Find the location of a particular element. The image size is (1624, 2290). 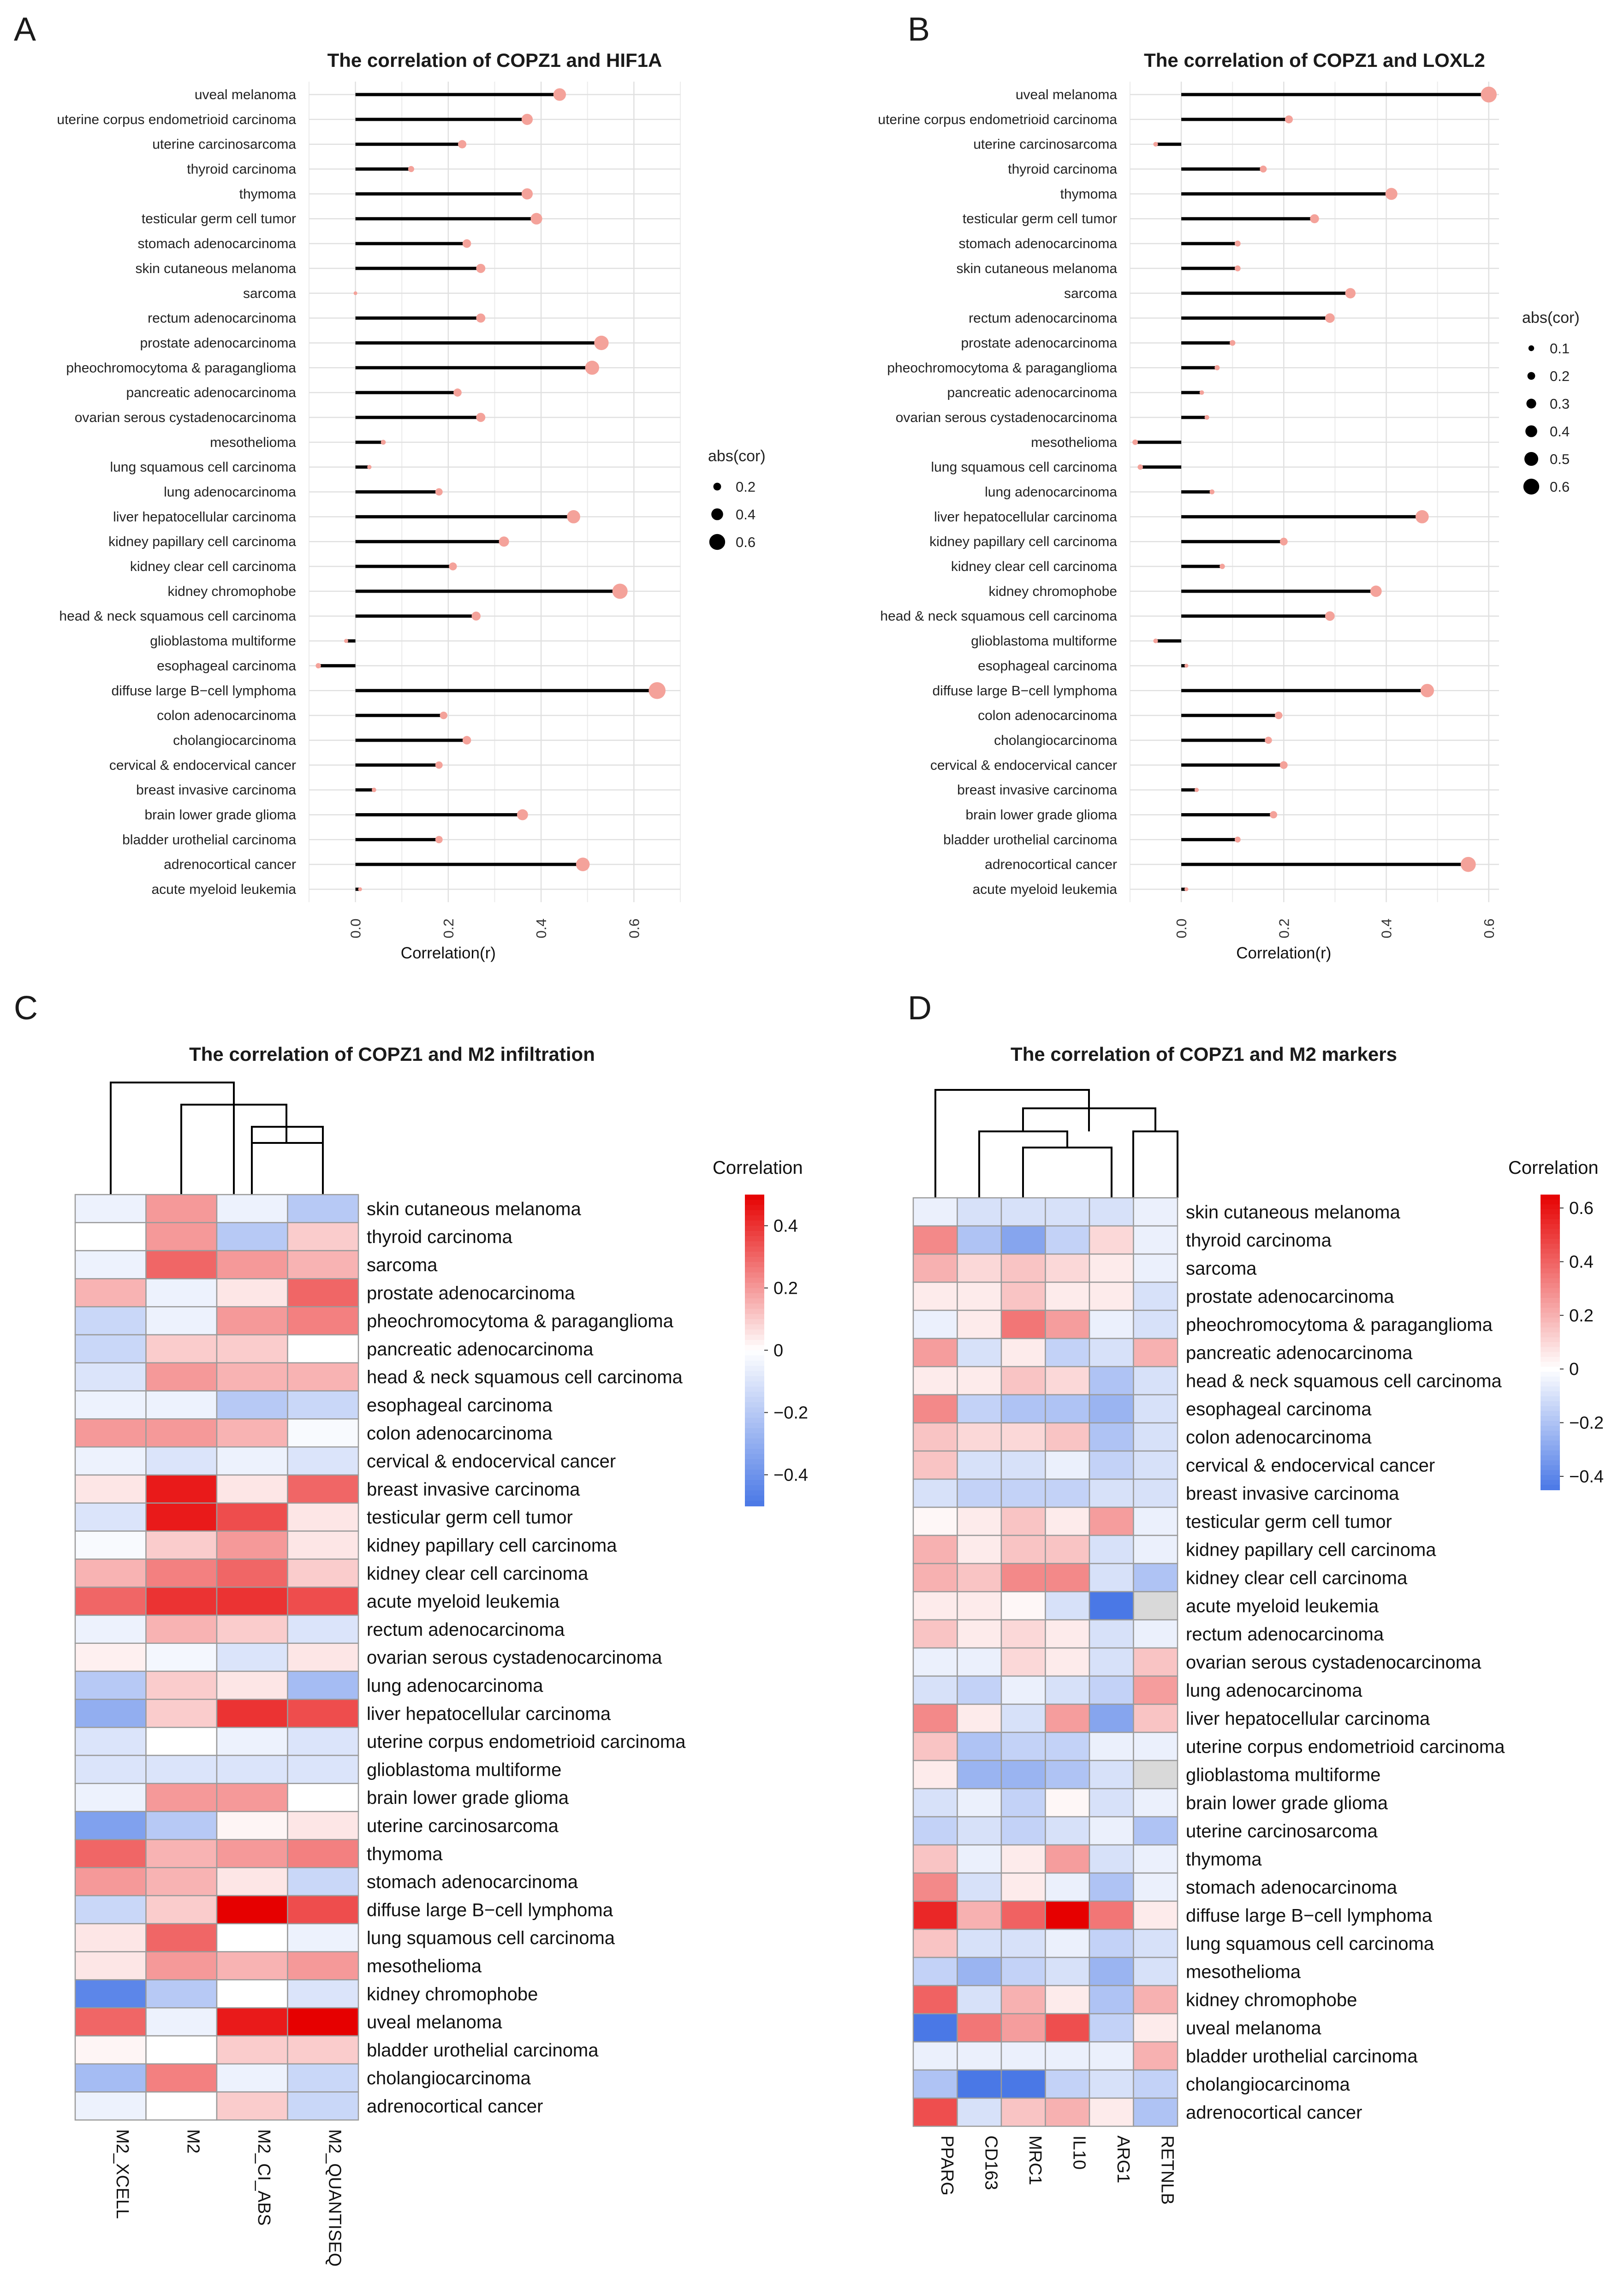

category-label: adrenocortical cancer is located at coordinates (230, 865).